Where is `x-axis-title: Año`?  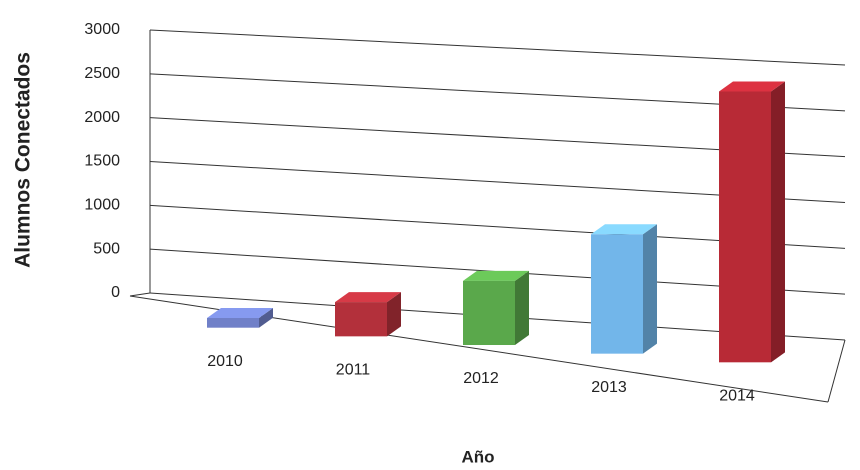 x-axis-title: Año is located at coordinates (477, 456).